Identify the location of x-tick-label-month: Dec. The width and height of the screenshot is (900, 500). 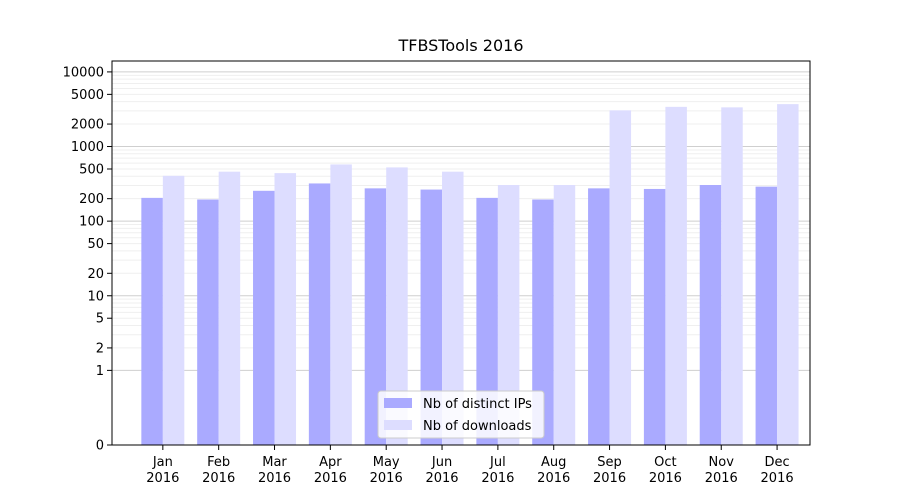
(777, 462).